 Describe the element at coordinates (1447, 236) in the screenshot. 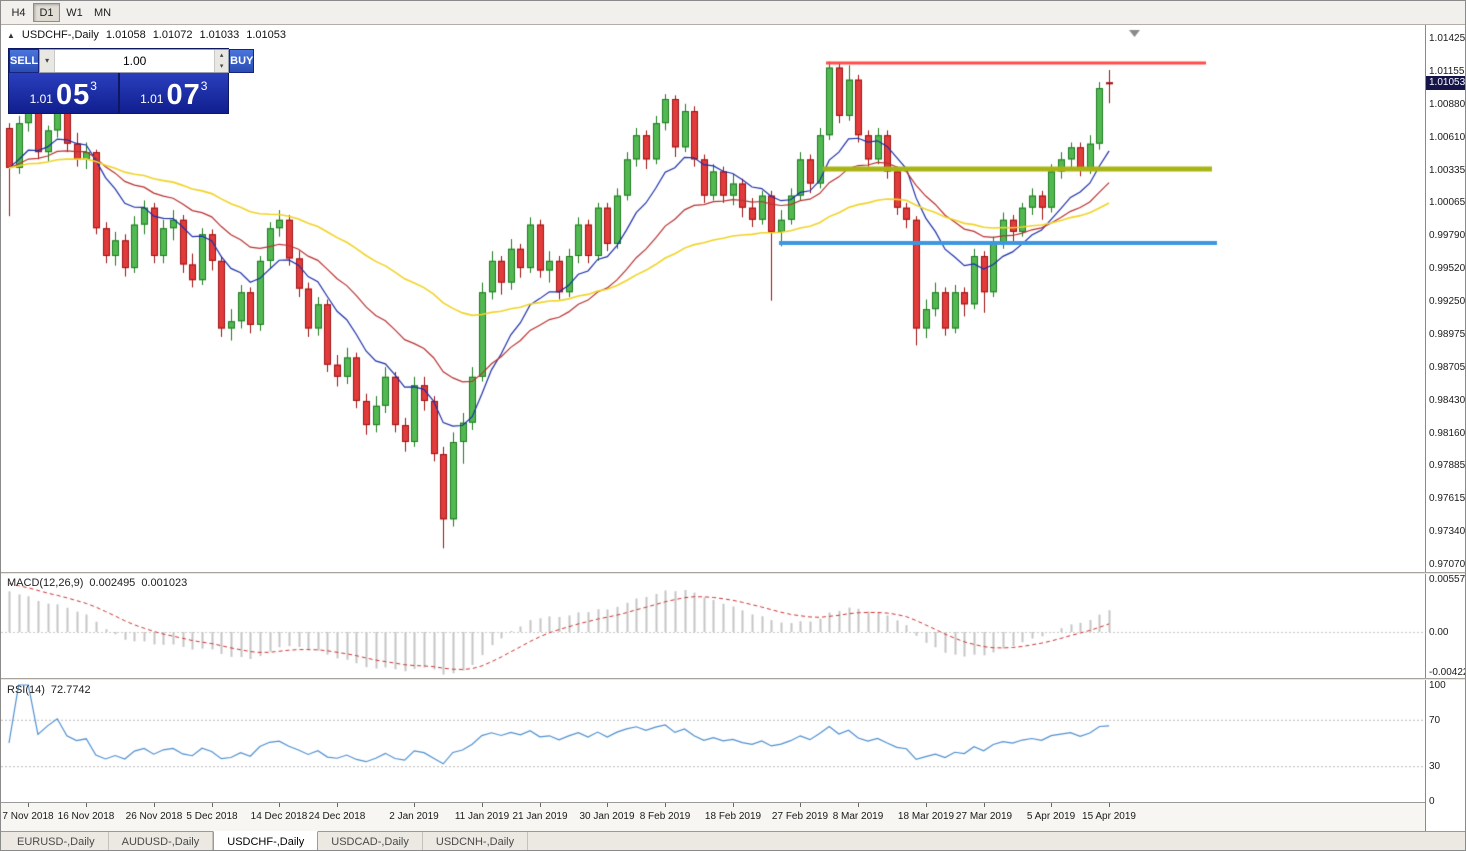

I see `price-axis-label: 0.99790` at that location.